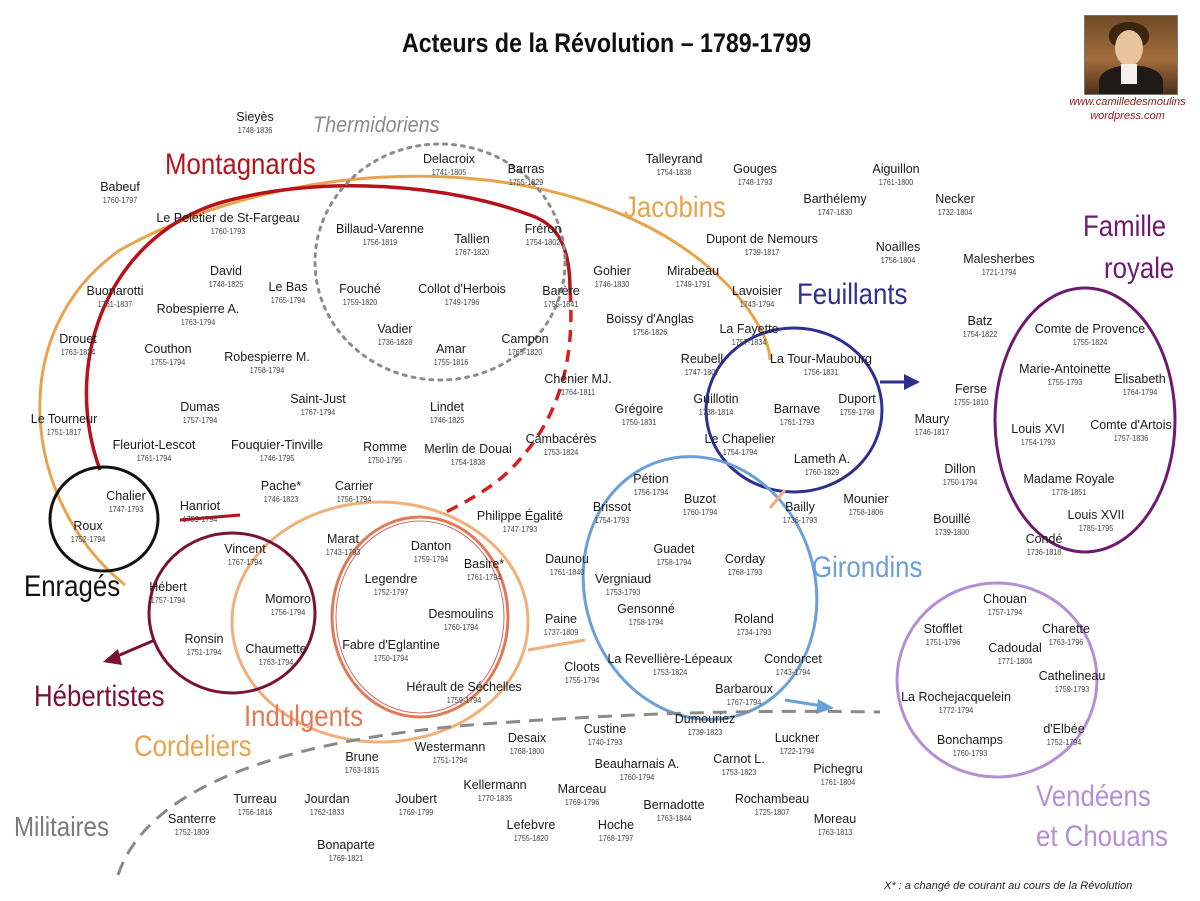  What do you see at coordinates (582, 672) in the screenshot?
I see `person-cloots: Cloots 1755-1794` at bounding box center [582, 672].